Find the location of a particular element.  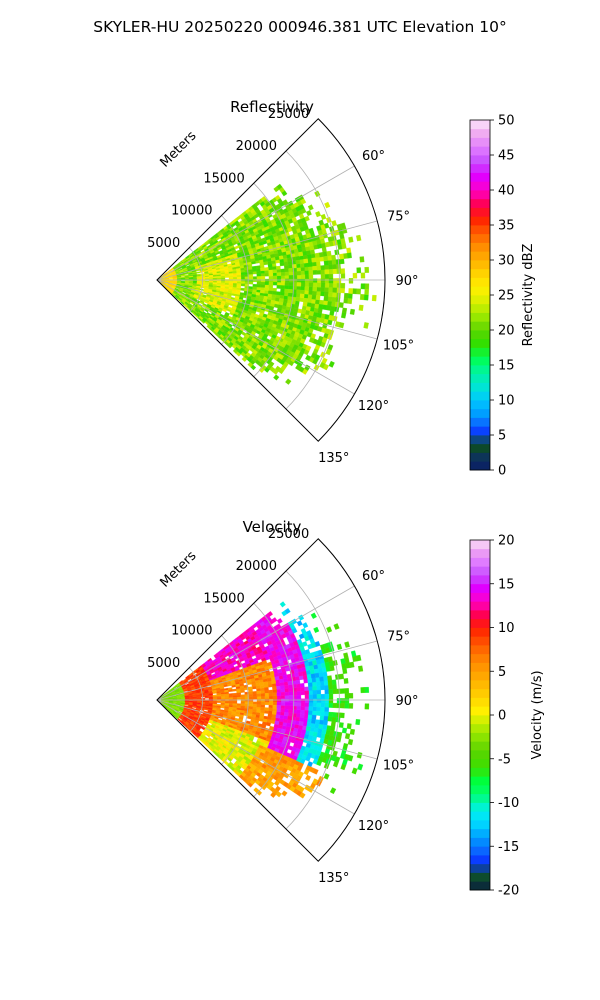

colorbar-tick-label: 50 is located at coordinates (506, 121).